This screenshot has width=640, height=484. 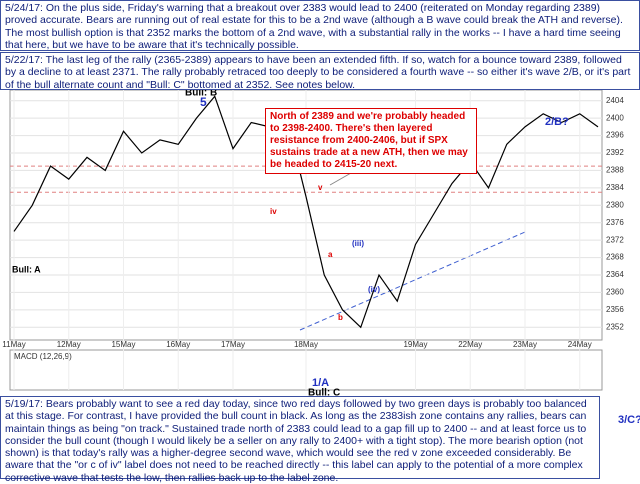 What do you see at coordinates (615, 135) in the screenshot?
I see `y-tick-label: 2396` at bounding box center [615, 135].